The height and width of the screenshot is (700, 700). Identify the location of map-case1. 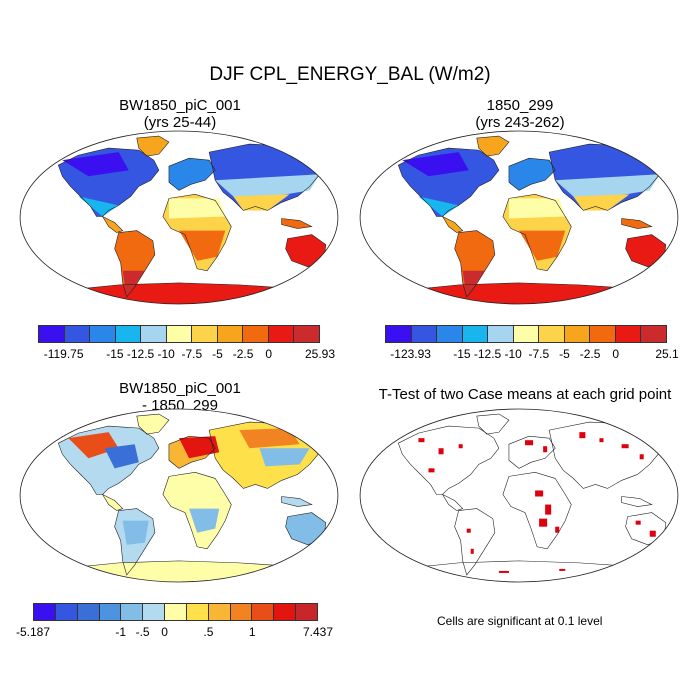
(179, 217).